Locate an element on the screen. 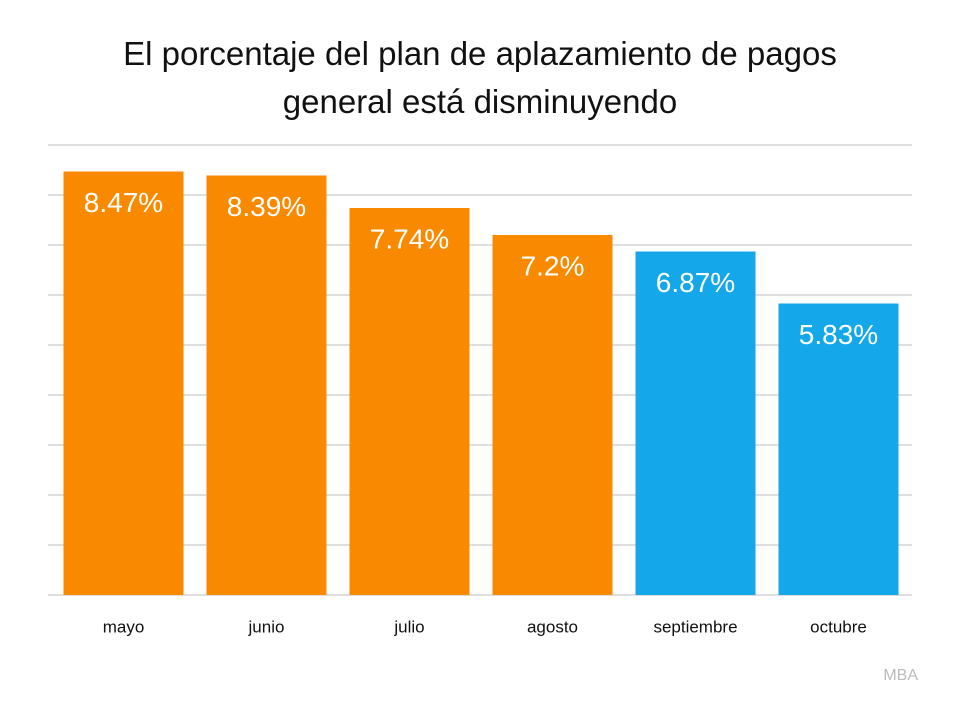 The width and height of the screenshot is (960, 720). x-tick-label: julio is located at coordinates (408, 626).